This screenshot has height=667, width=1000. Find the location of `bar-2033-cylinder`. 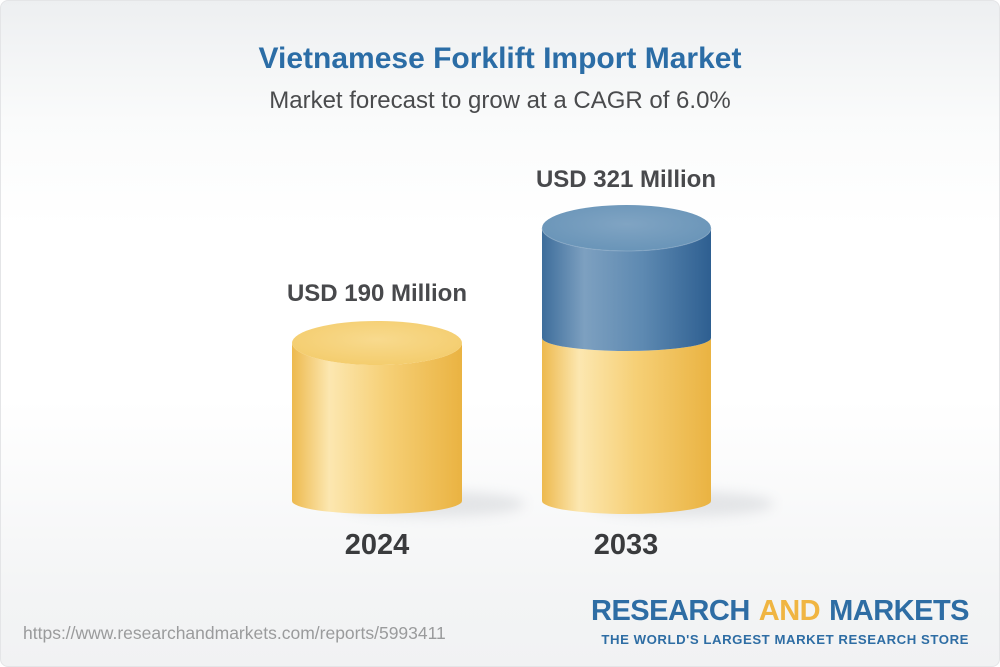

bar-2033-cylinder is located at coordinates (626, 359).